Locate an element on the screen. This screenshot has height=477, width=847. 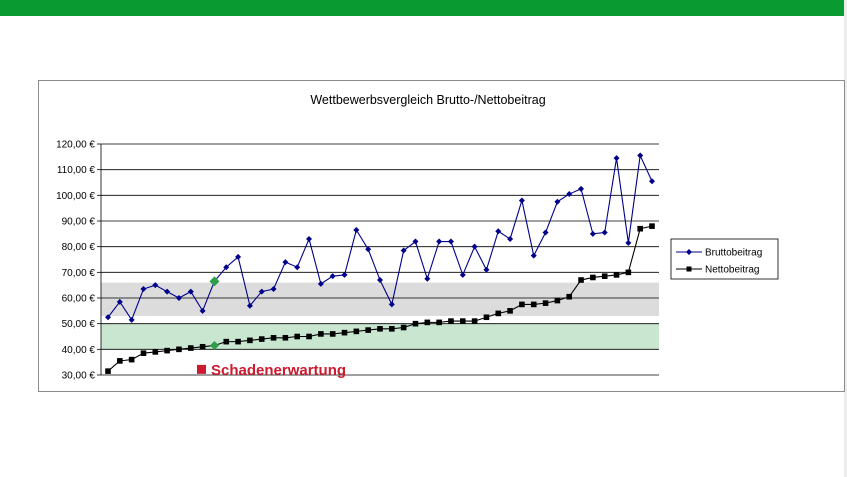
legend-box is located at coordinates (724, 259).